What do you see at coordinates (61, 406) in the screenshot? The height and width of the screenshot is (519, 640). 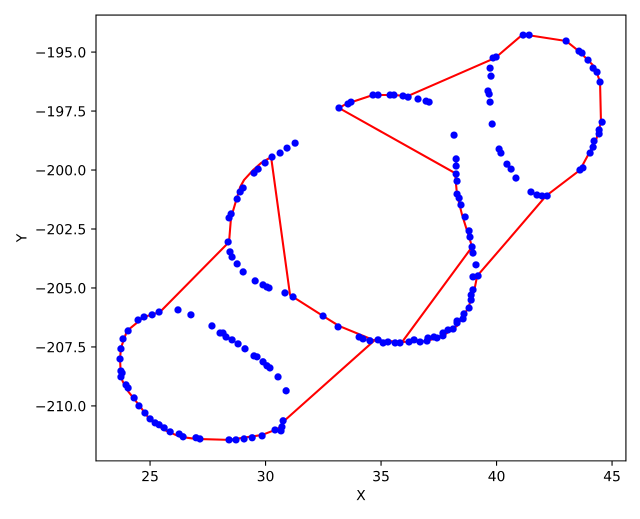 I see `y-tick-label: −210.0` at bounding box center [61, 406].